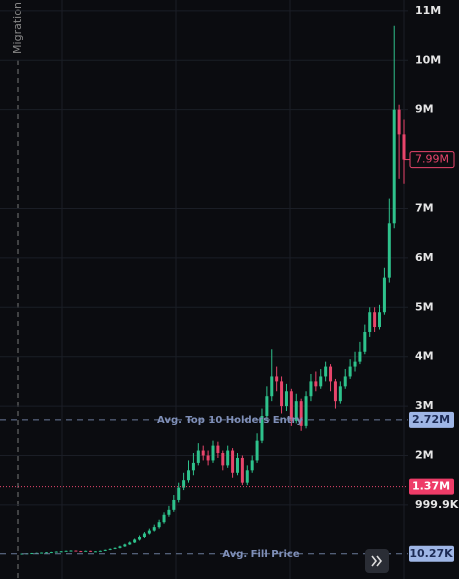 The width and height of the screenshot is (459, 579). I want to click on y-tick-label: 7M, so click(424, 207).